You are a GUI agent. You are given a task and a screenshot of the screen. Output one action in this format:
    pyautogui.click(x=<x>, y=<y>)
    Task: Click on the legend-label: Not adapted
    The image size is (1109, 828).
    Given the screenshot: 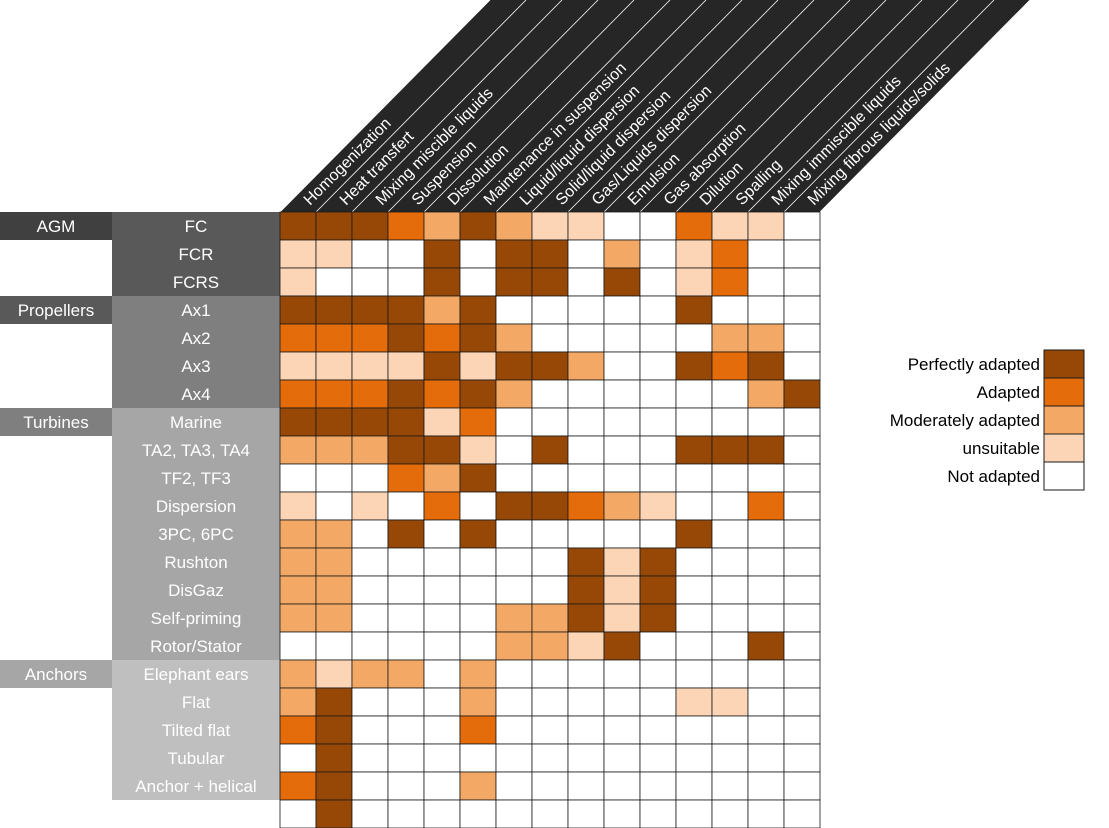 What is the action you would take?
    pyautogui.click(x=993, y=476)
    